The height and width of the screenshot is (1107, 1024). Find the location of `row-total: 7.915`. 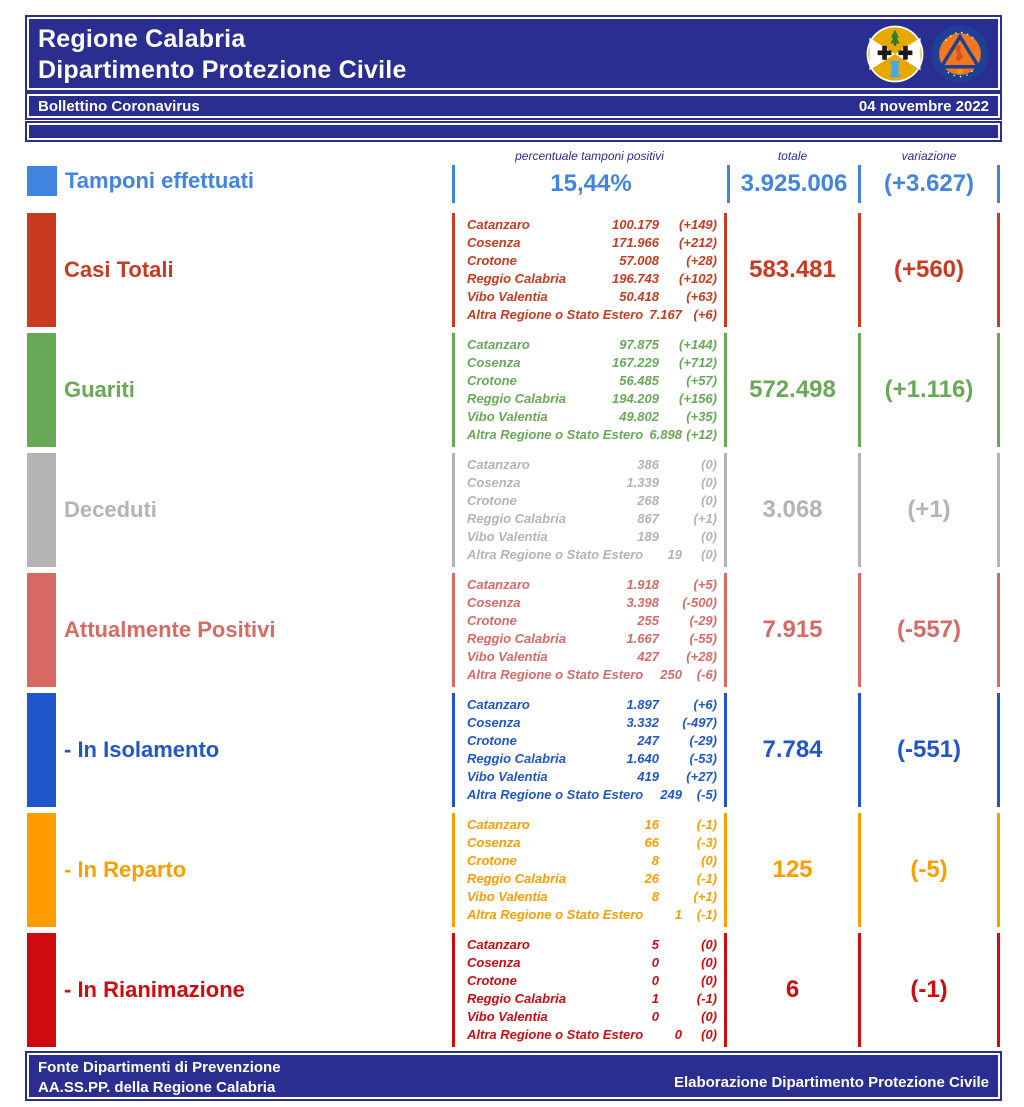

row-total: 7.915 is located at coordinates (792, 629).